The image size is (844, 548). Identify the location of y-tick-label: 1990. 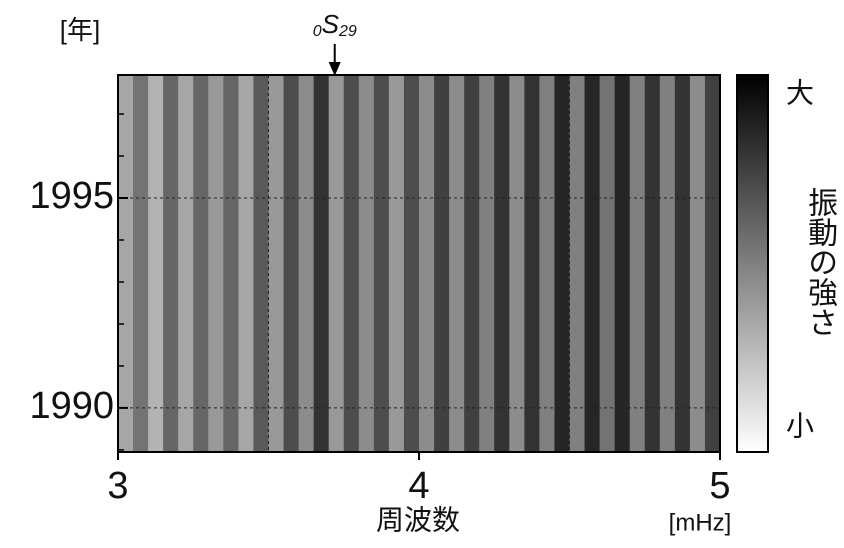
(71, 406).